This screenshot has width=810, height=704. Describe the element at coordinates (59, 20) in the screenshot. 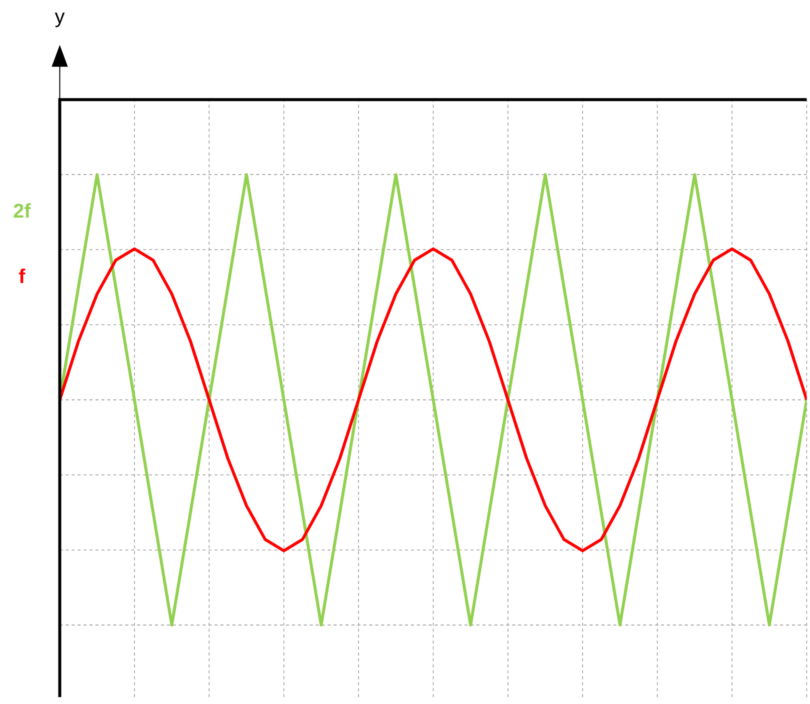

I see `text: y` at that location.